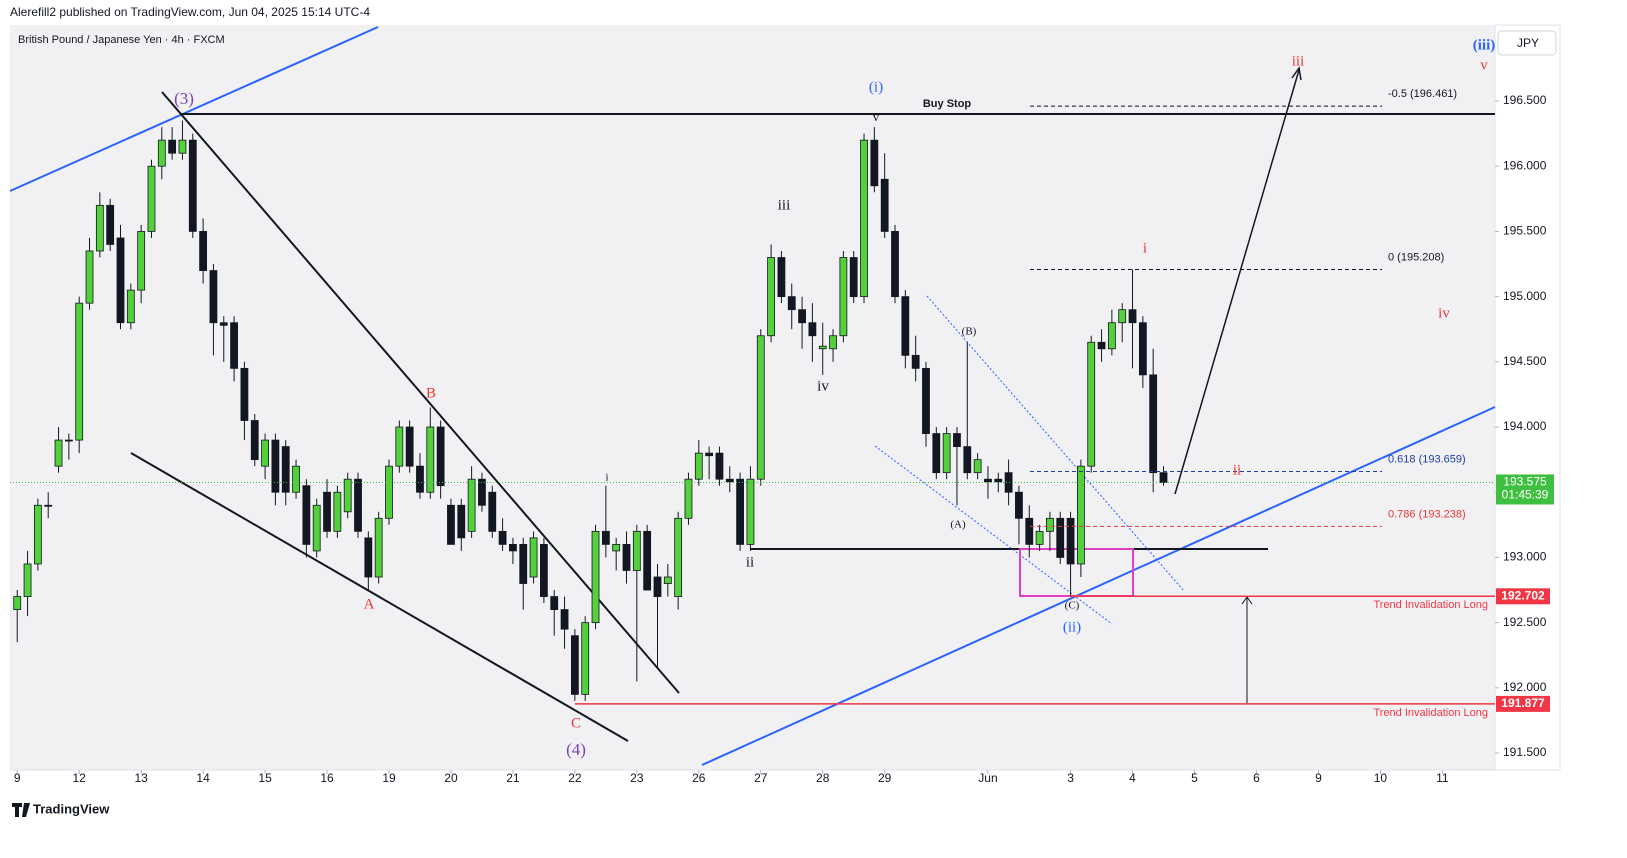 This screenshot has width=1627, height=858. Describe the element at coordinates (1525, 752) in the screenshot. I see `y-tick-label: 191.500` at that location.